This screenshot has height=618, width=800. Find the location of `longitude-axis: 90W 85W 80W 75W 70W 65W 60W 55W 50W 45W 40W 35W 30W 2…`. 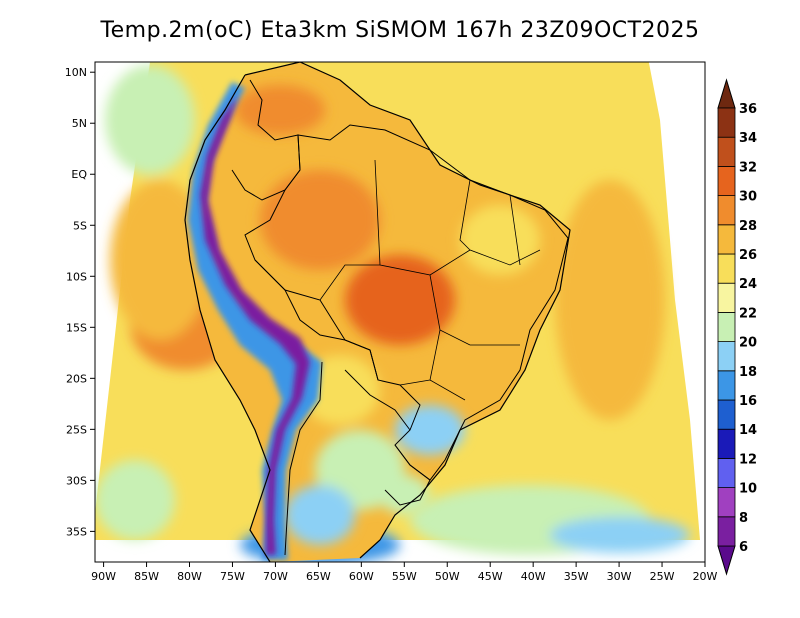

longitude-axis: 90W 85W 80W 75W 70W 65W 60W 55W 50W 45W 40W 35W 30W 2… is located at coordinates (404, 572).